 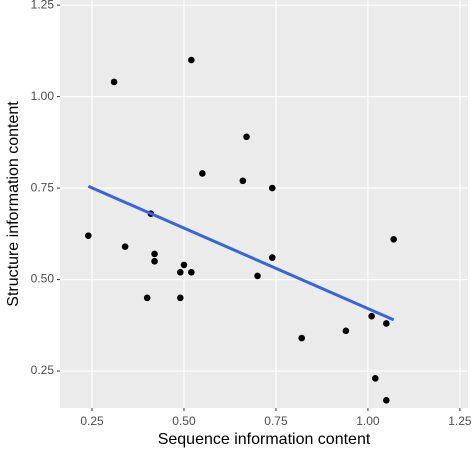 What do you see at coordinates (92, 421) in the screenshot?
I see `x-tick-label: 0.25` at bounding box center [92, 421].